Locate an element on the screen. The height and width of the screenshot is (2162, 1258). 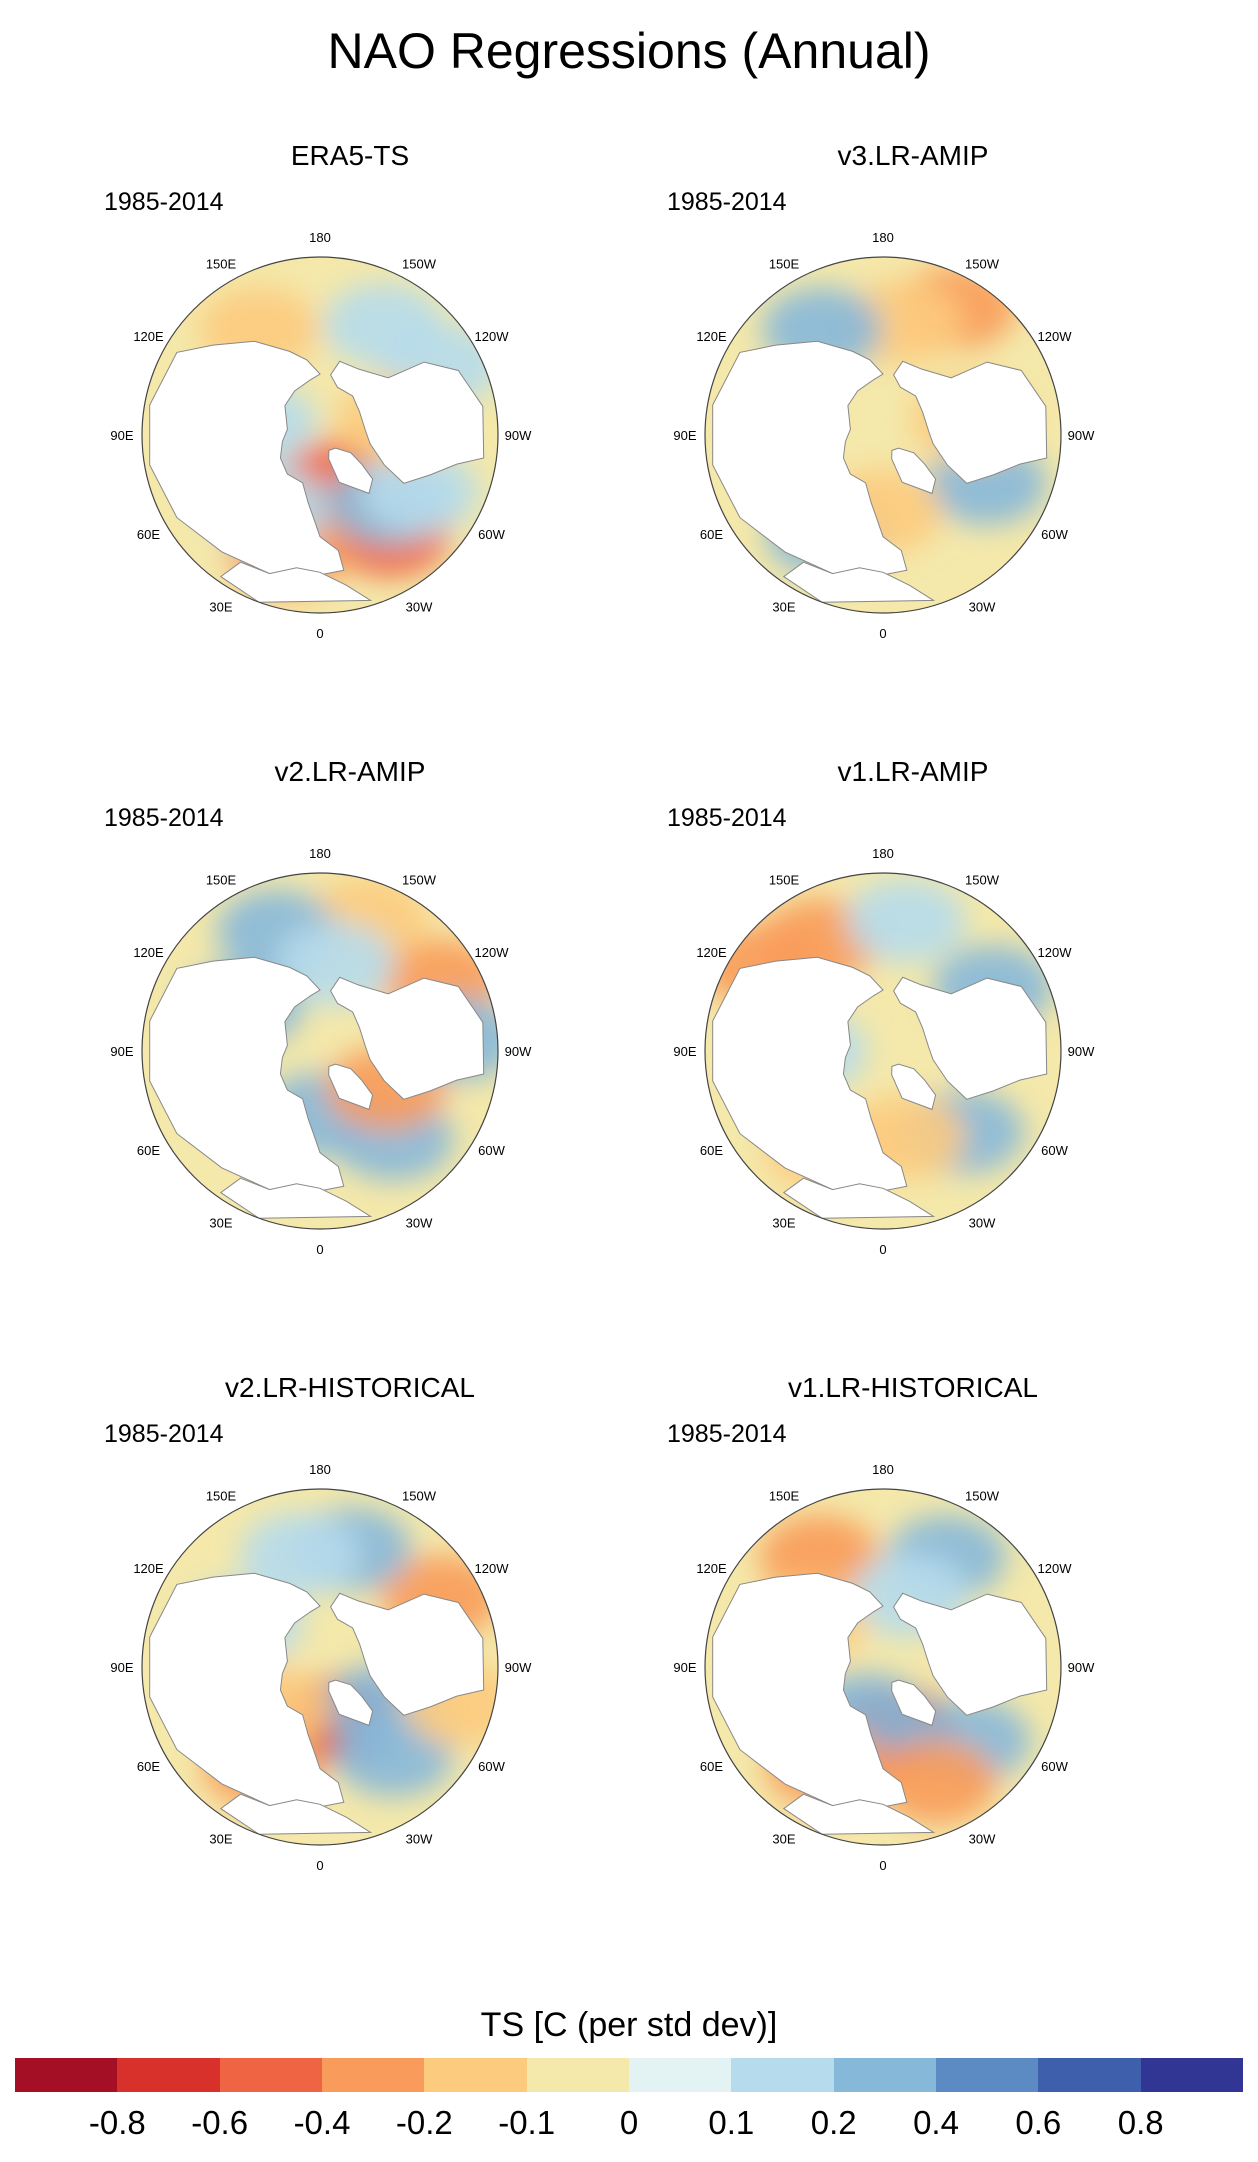
colorbar-tick-label: -0.2 is located at coordinates (424, 2122).